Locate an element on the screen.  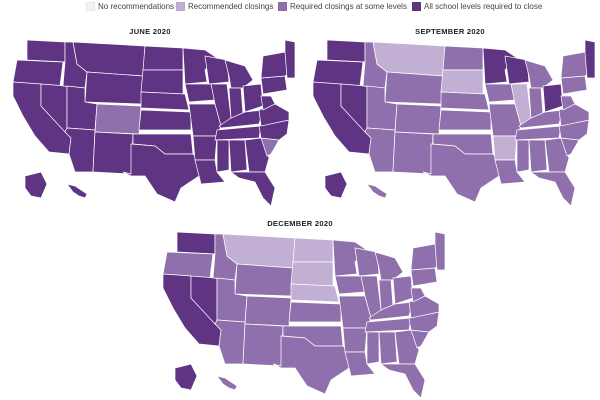
legend-label: No recommendations is located at coordinates (136, 6).